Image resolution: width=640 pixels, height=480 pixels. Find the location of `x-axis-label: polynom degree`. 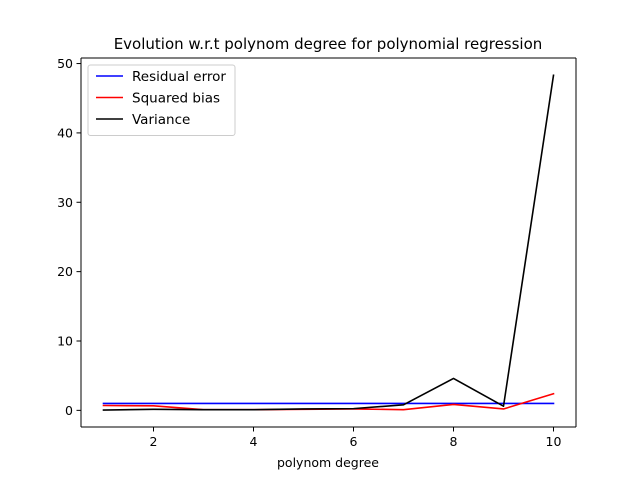

x-axis-label: polynom degree is located at coordinates (328, 462).